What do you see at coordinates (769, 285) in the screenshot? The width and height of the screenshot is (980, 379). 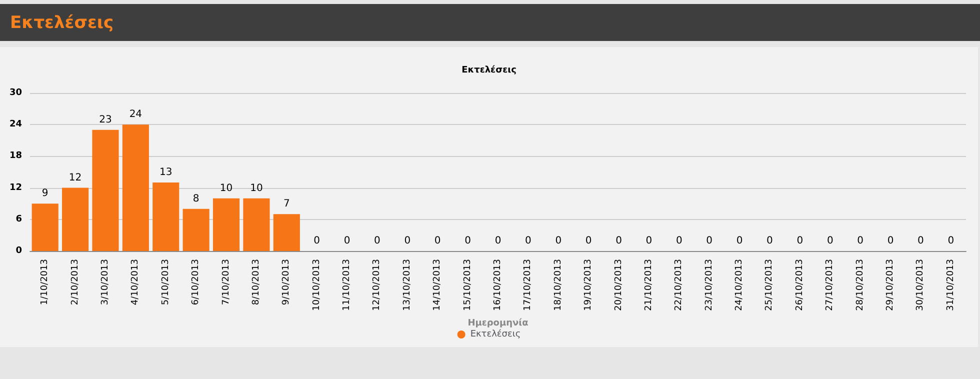 I see `x-tick-label: 25/10/2013` at bounding box center [769, 285].